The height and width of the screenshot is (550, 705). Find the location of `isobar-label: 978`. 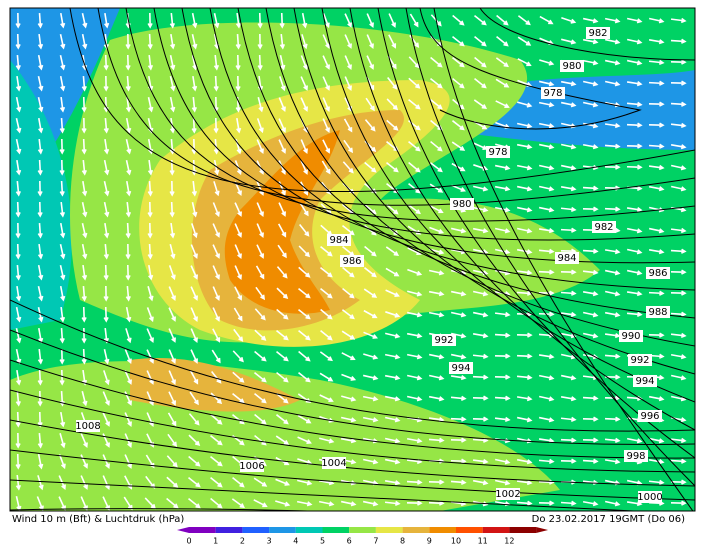

isobar-label: 978 is located at coordinates (497, 152).